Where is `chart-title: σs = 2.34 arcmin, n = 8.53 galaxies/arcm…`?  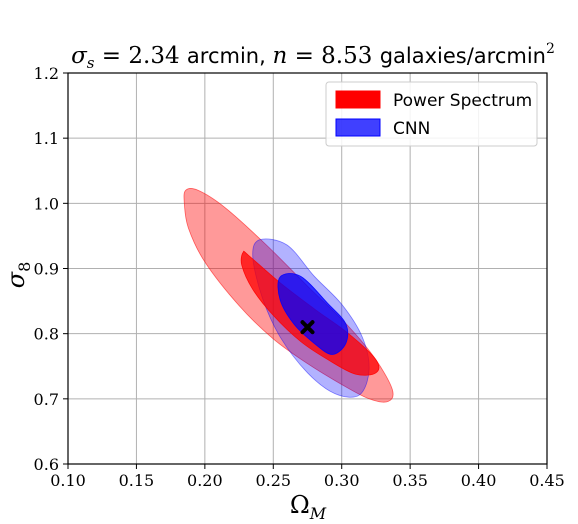
chart-title: σs = 2.34 arcmin, n = 8.53 galaxies/arcm… is located at coordinates (313, 56).